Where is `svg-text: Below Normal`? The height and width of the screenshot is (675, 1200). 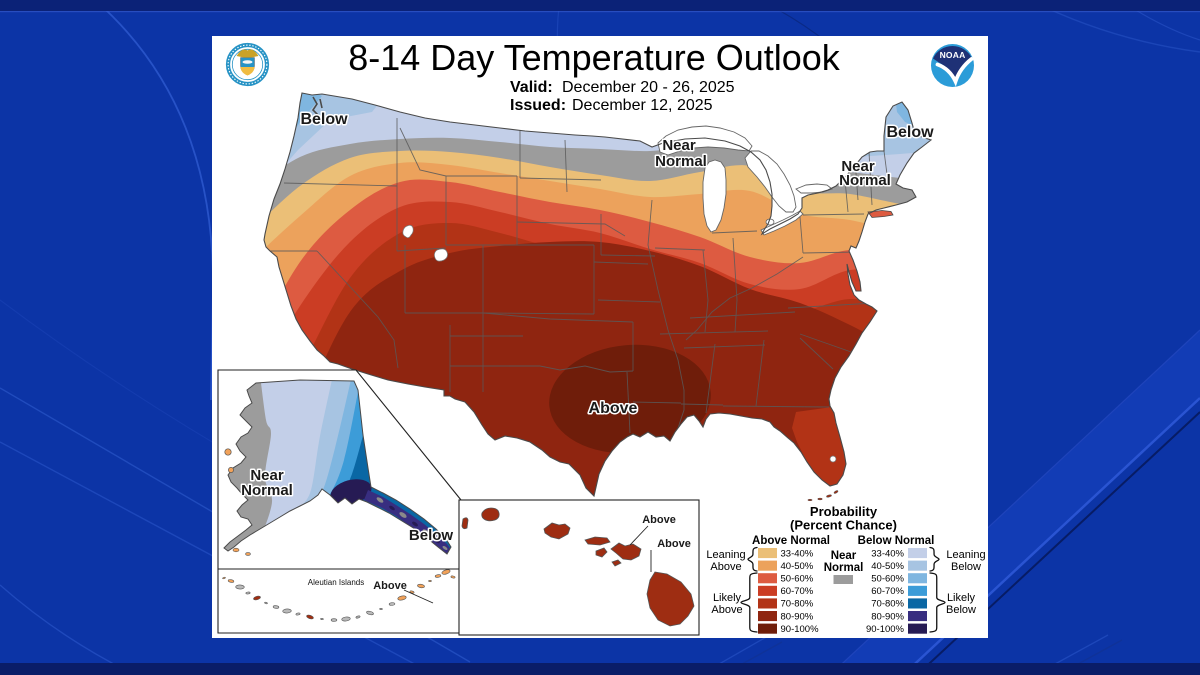 svg-text: Below Normal is located at coordinates (896, 541).